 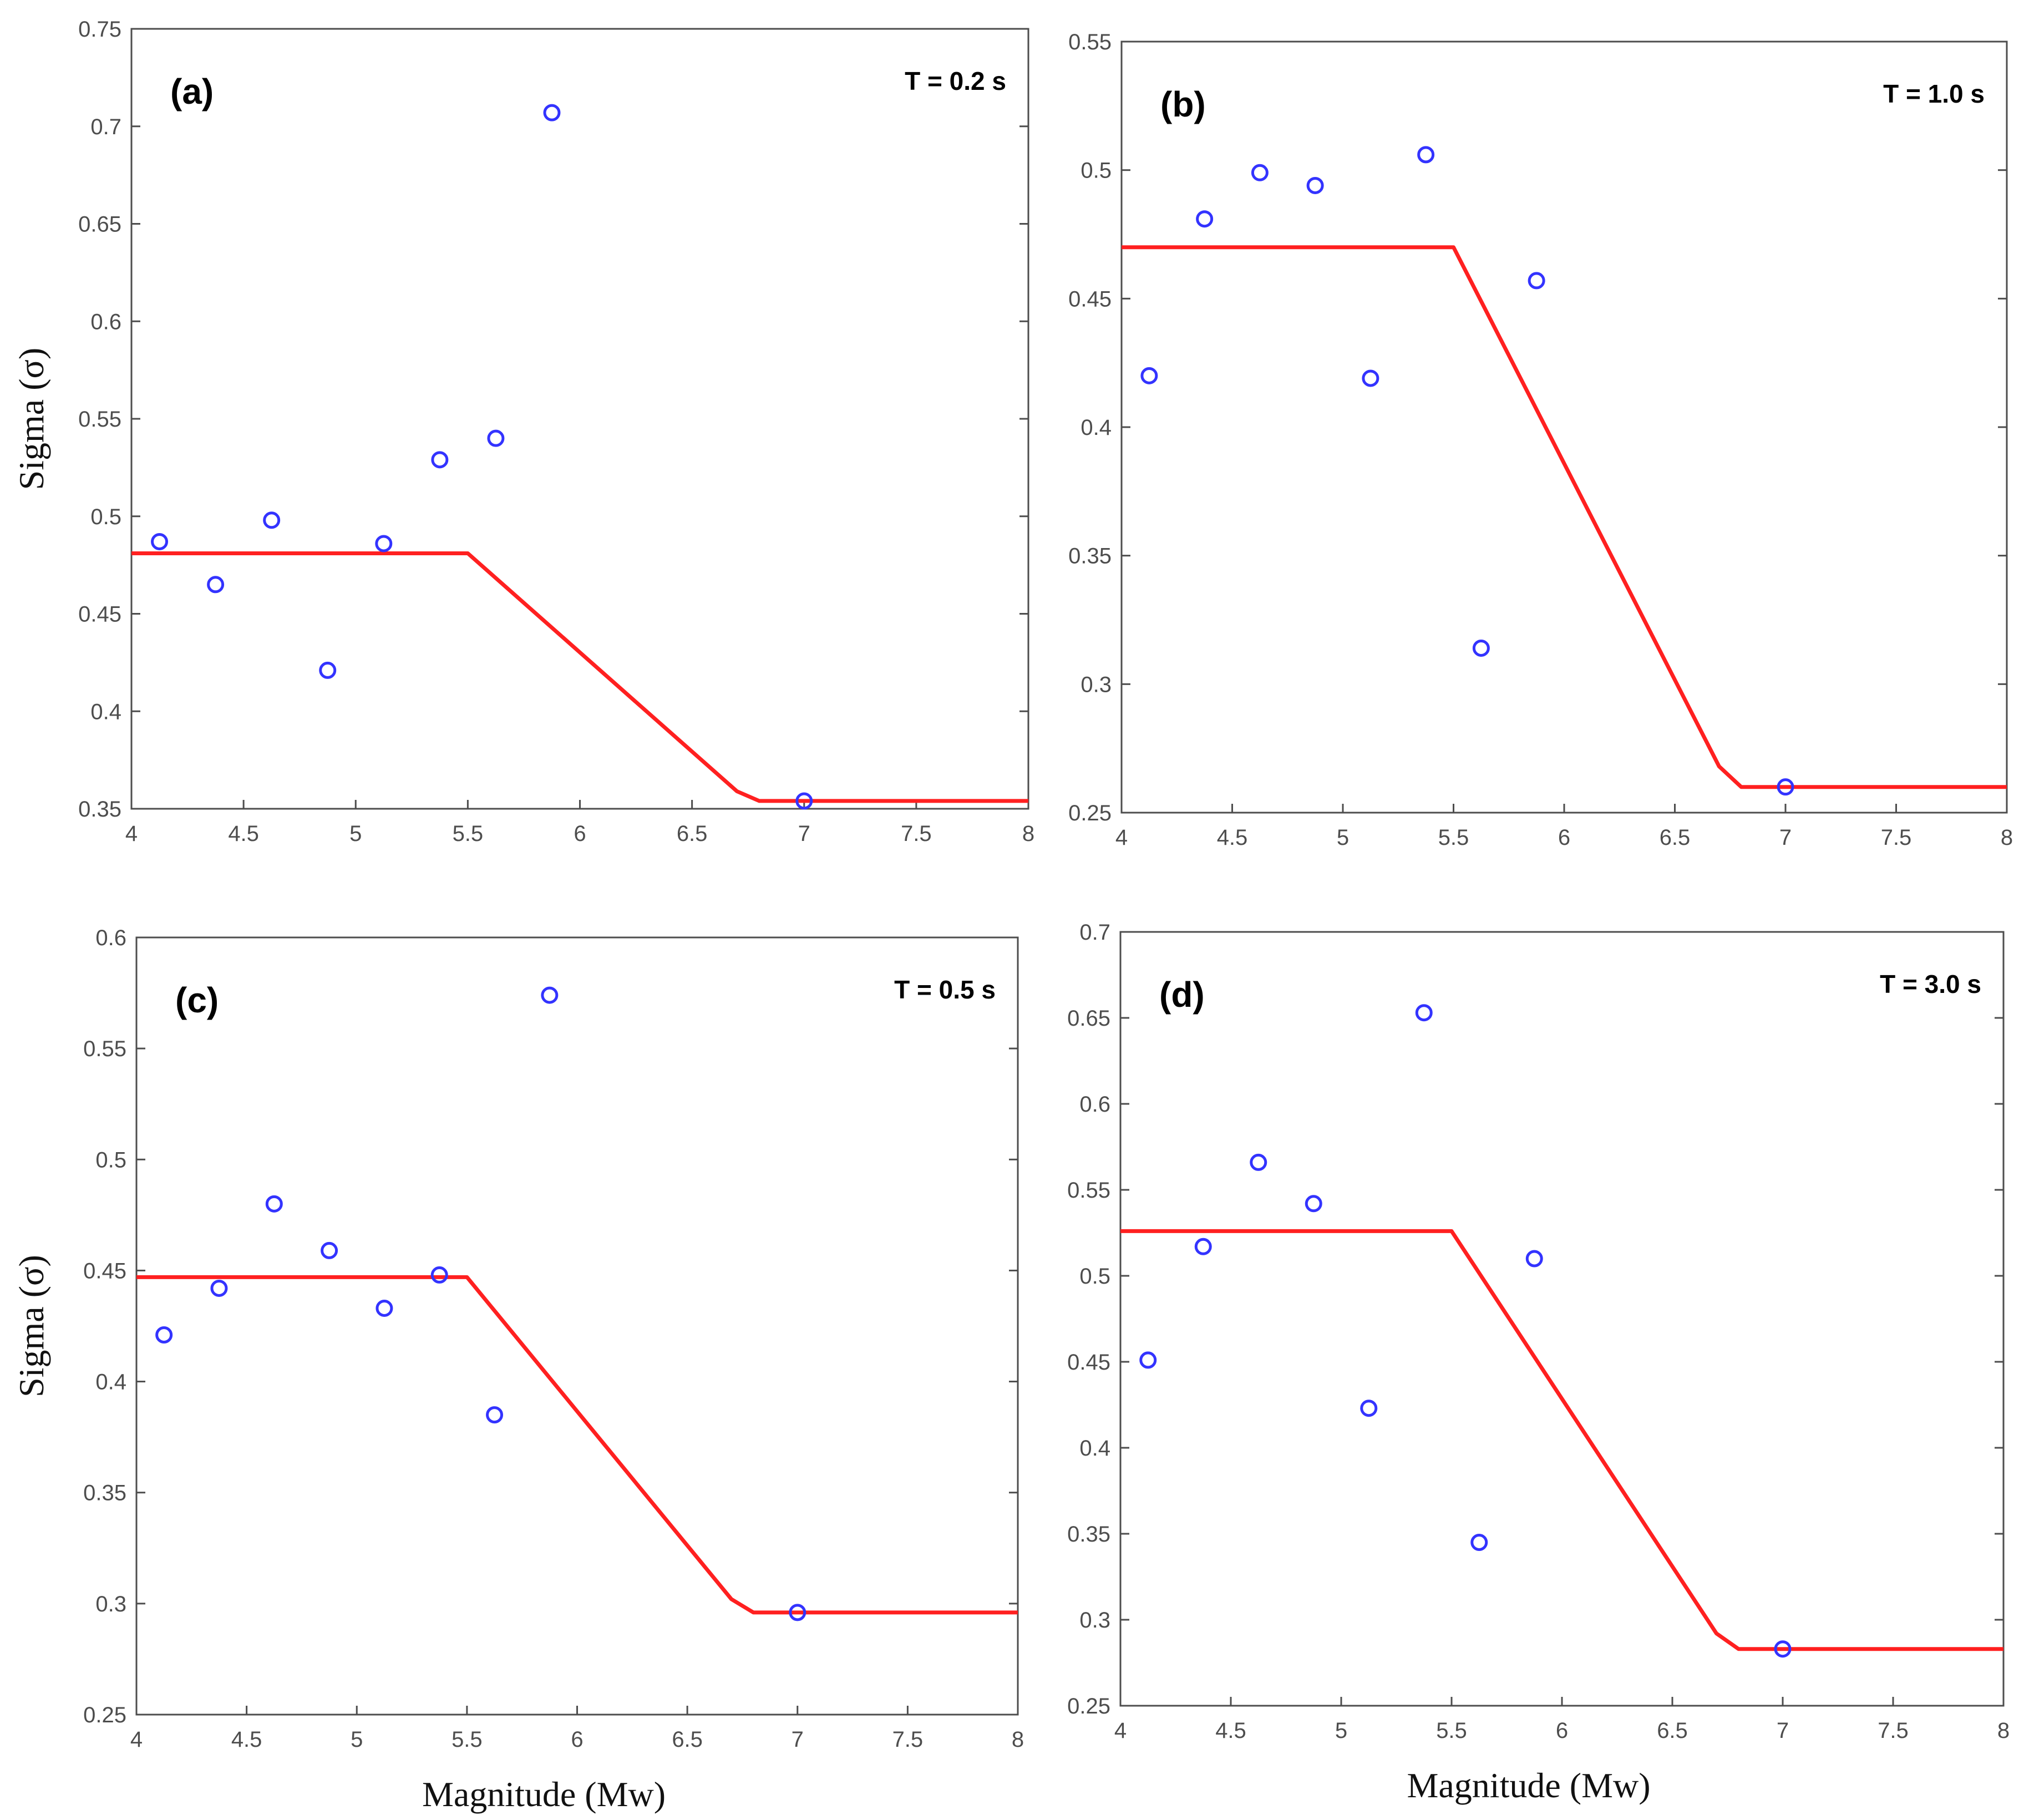 I want to click on period-label: T = 0.2 s, so click(x=956, y=81).